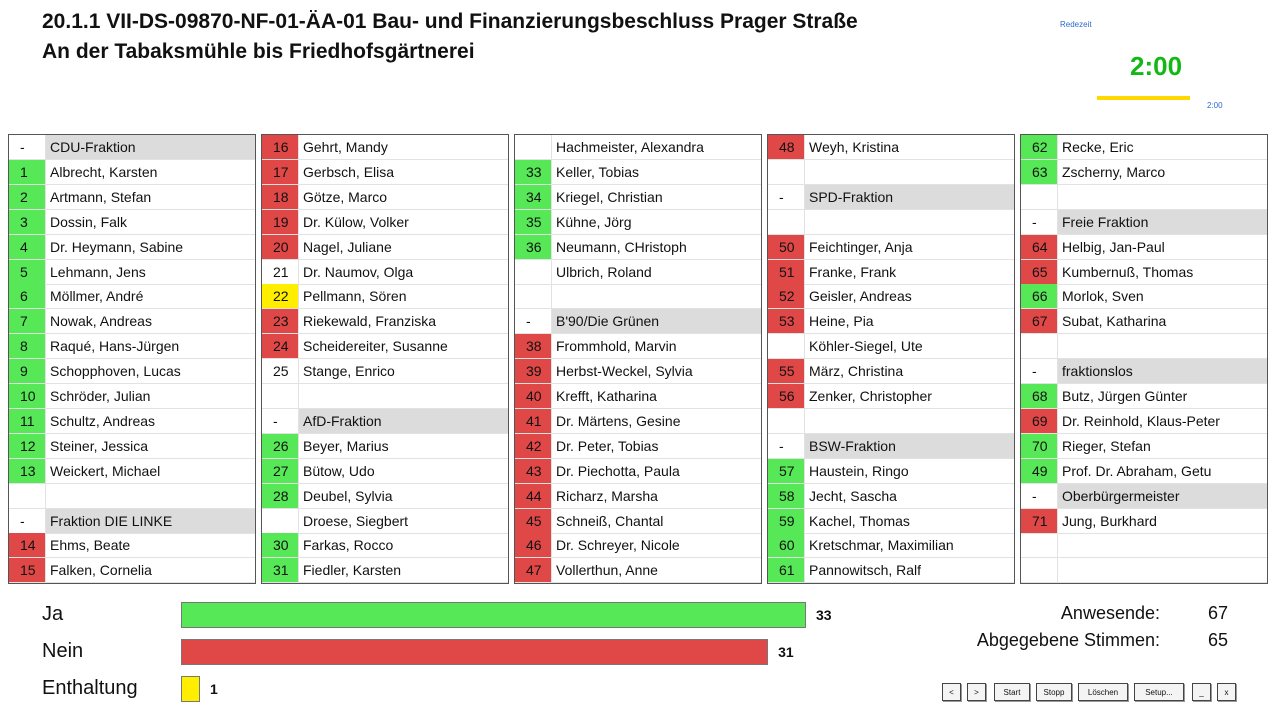 This screenshot has width=1278, height=718. I want to click on seat-row: 9 Schopphoven, Lucas, so click(132, 372).